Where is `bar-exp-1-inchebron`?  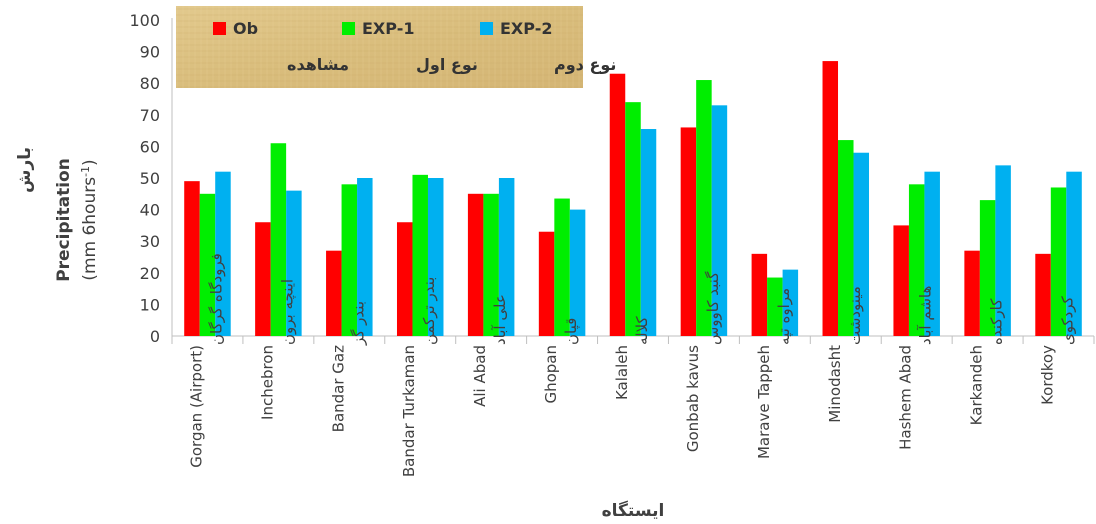 bar-exp-1-inchebron is located at coordinates (278, 239).